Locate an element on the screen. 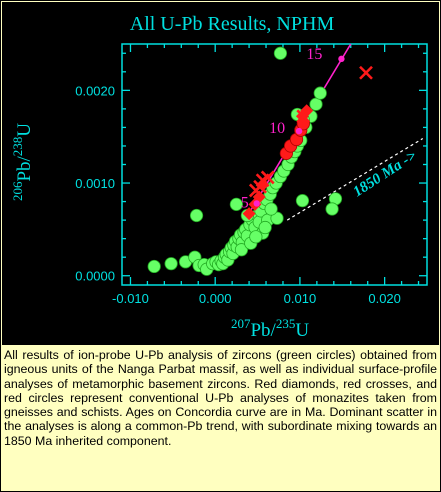  concordia-age-label: 10 is located at coordinates (277, 128).